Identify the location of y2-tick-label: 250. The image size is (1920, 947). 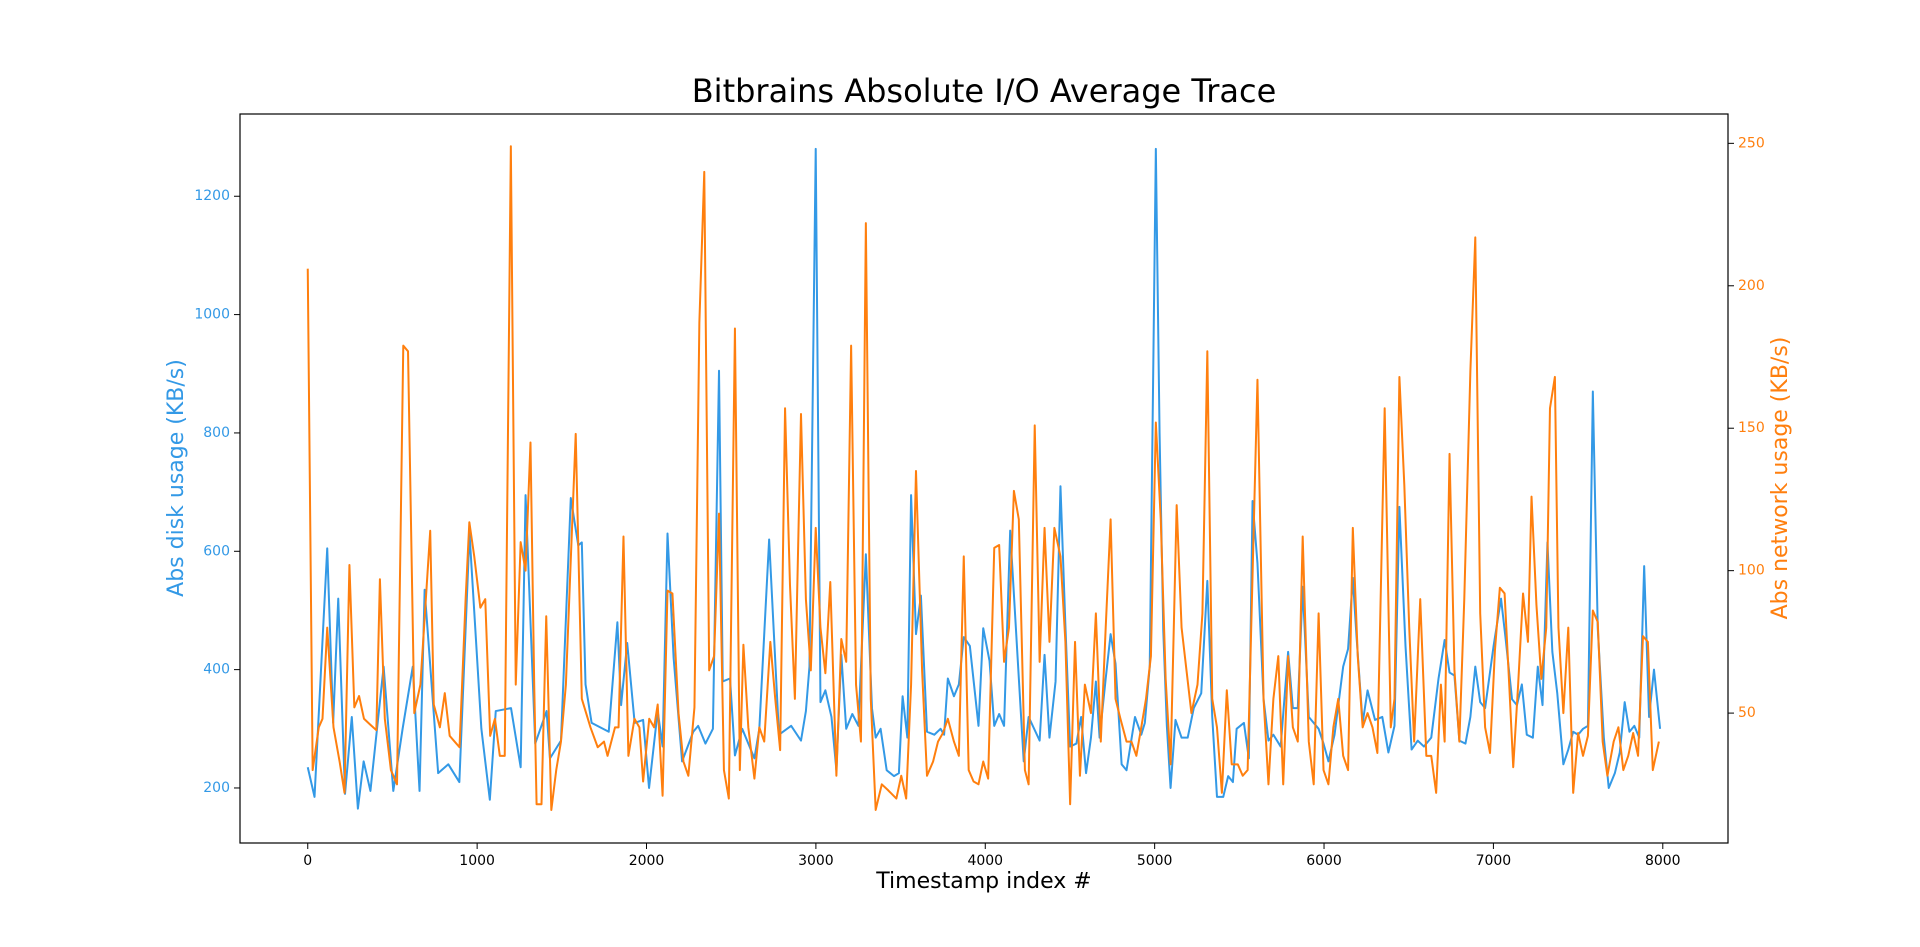
(1751, 143).